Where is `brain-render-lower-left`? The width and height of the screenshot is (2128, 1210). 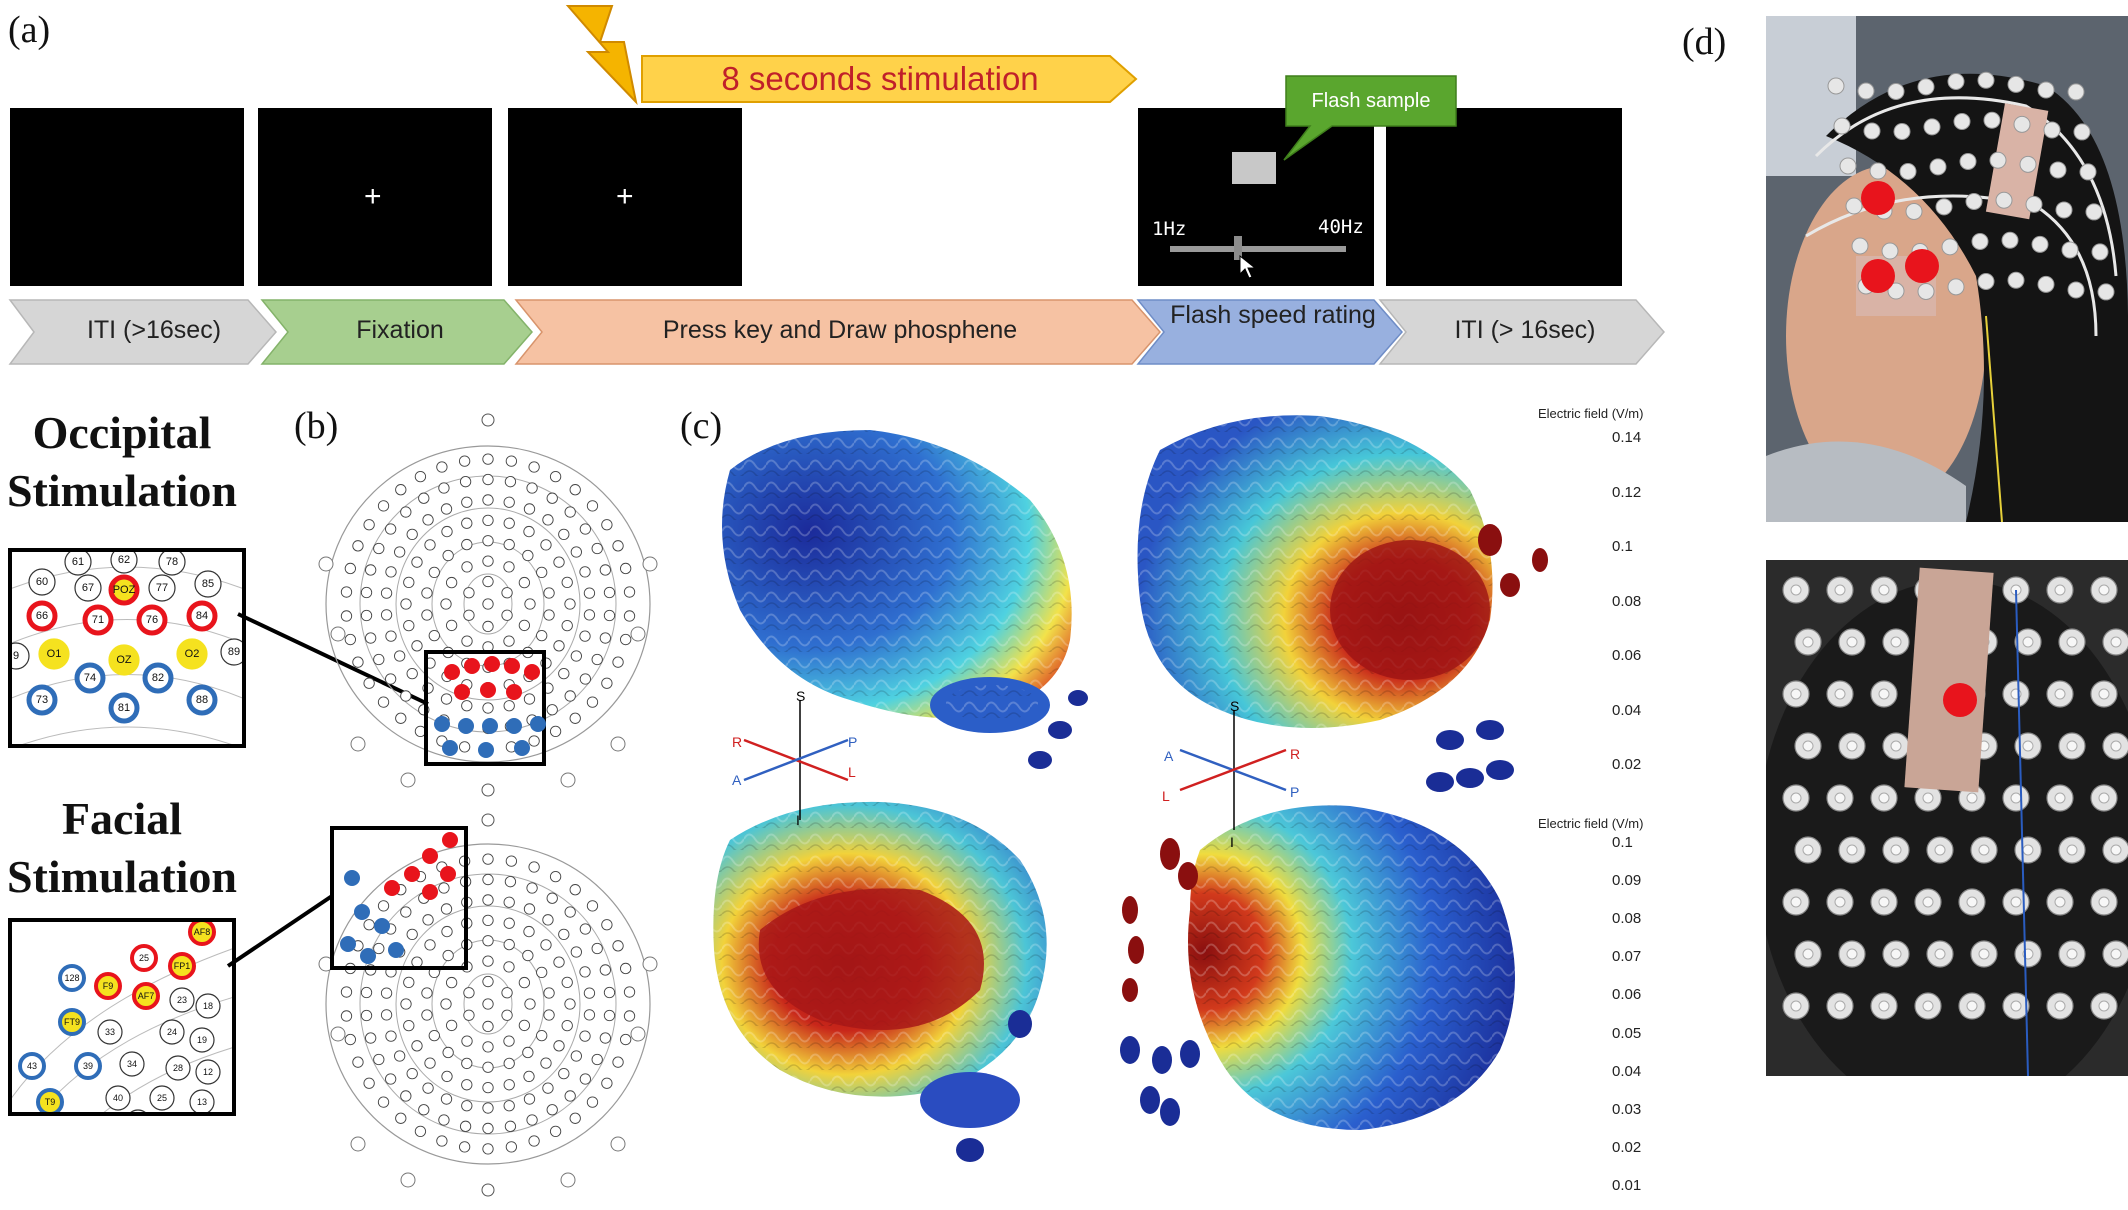 brain-render-lower-left is located at coordinates (880, 981).